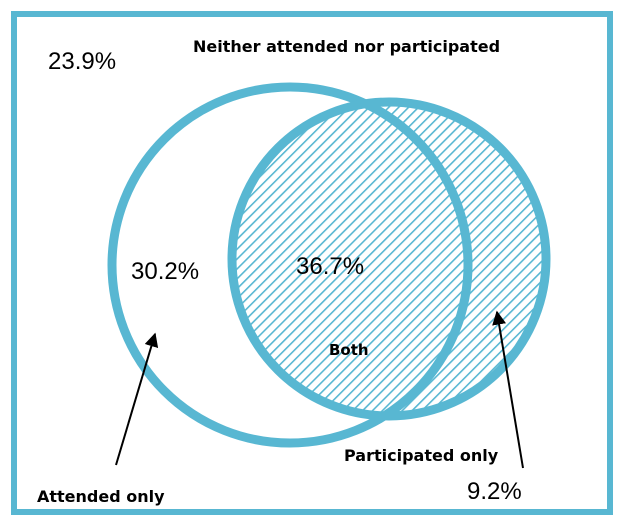 Image resolution: width=622 pixels, height=524 pixels. Describe the element at coordinates (349, 350) in the screenshot. I see `both-label: Both` at that location.